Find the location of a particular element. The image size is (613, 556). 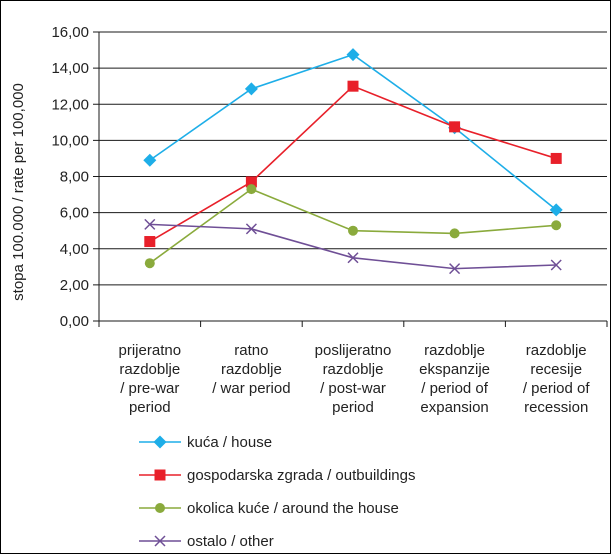

category-label-line: prijeratno is located at coordinates (150, 350).